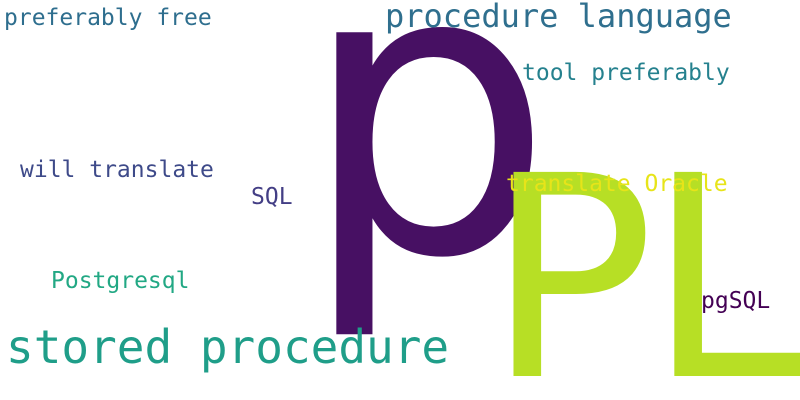 The width and height of the screenshot is (800, 400). Describe the element at coordinates (117, 170) in the screenshot. I see `word-will-translate: will translate` at that location.